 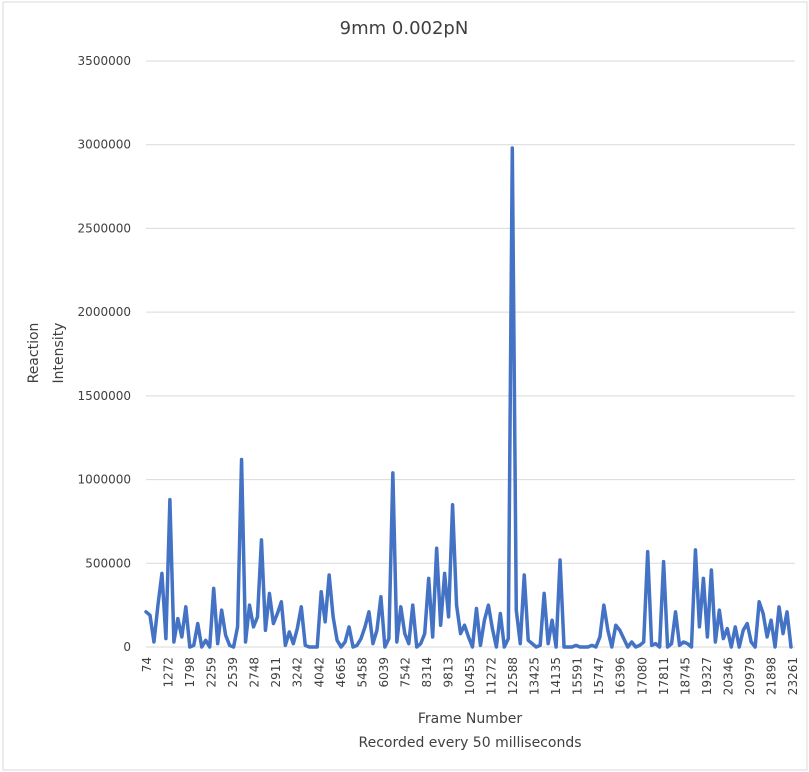 I want to click on x-tick-label: 74, so click(x=147, y=664).